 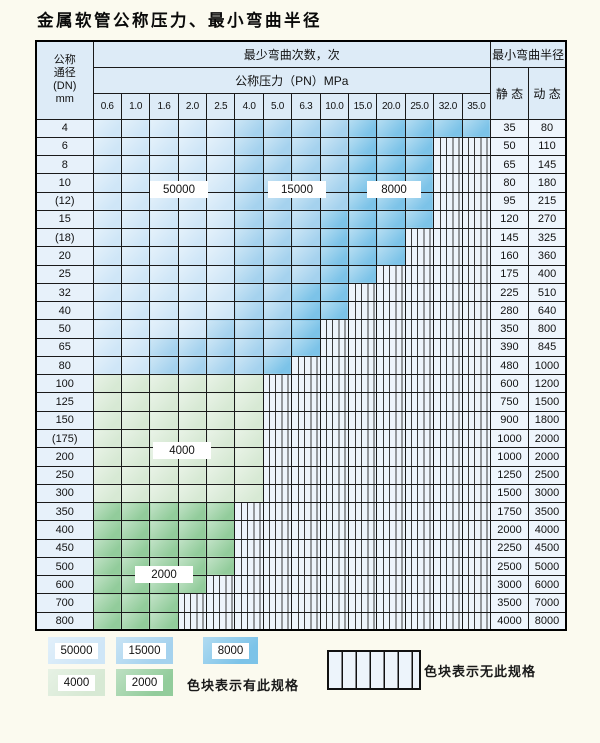 I want to click on dynamic-radius-cell: 6000, so click(x=547, y=585).